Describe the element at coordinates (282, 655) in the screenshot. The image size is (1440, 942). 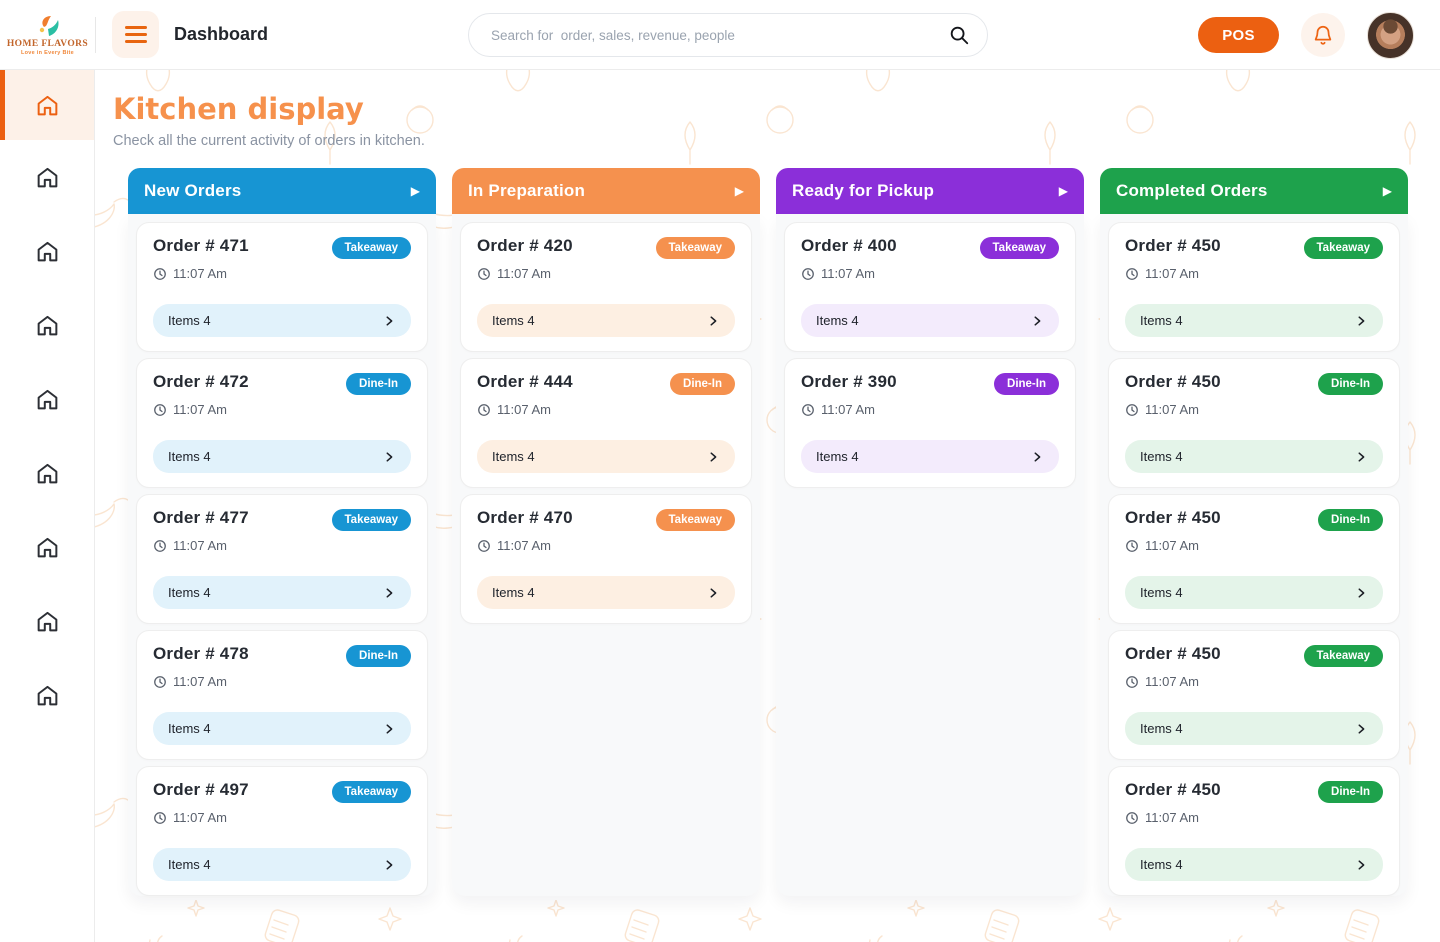
I see `order-card-top: Order # 478 Dine-In` at that location.